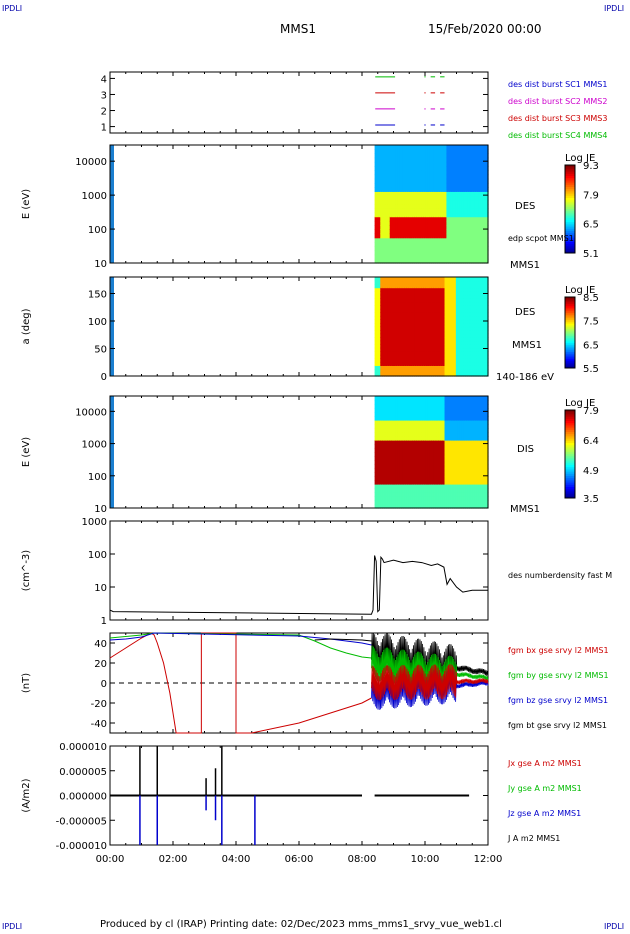 The image size is (630, 934). I want to click on des-energy-colorbar-cell, so click(570, 212).